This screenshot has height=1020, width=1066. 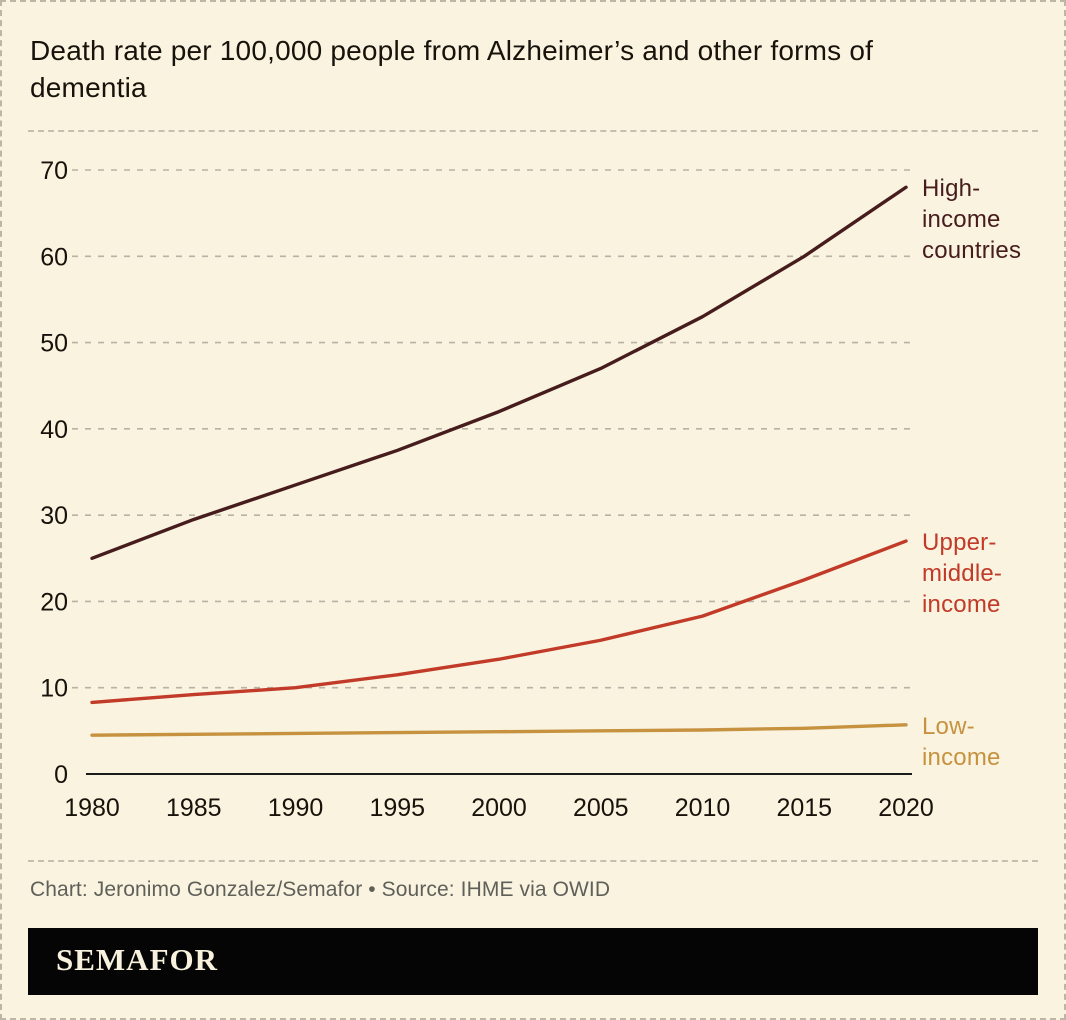 I want to click on y-tick-label: 50, so click(x=54, y=344).